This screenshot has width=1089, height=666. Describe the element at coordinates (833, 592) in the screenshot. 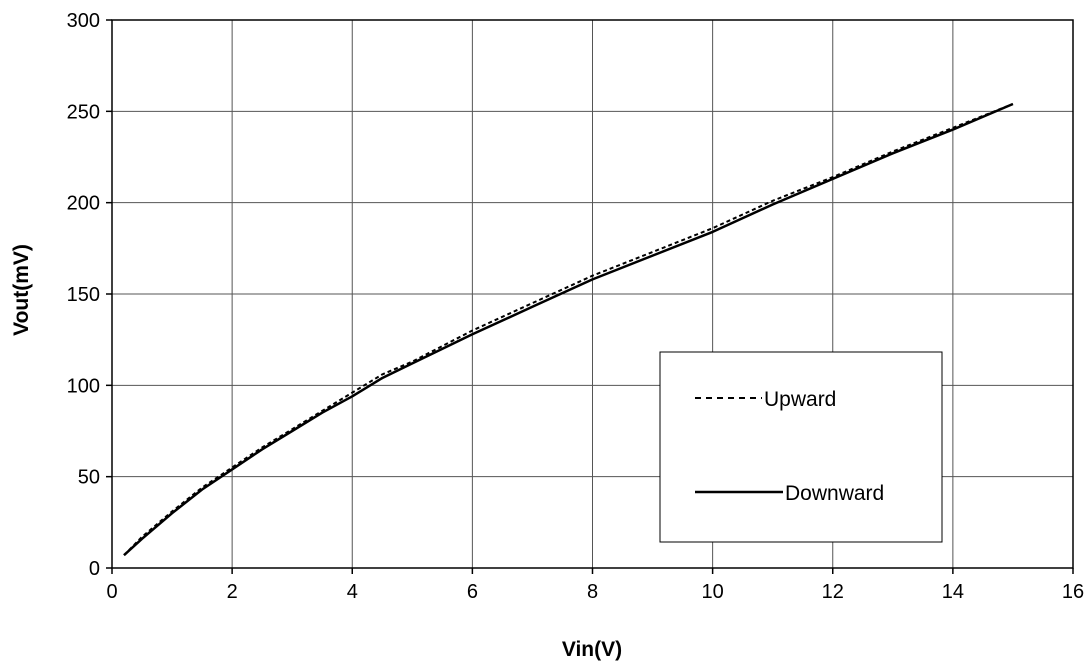

I see `x-tick-label: 12` at that location.